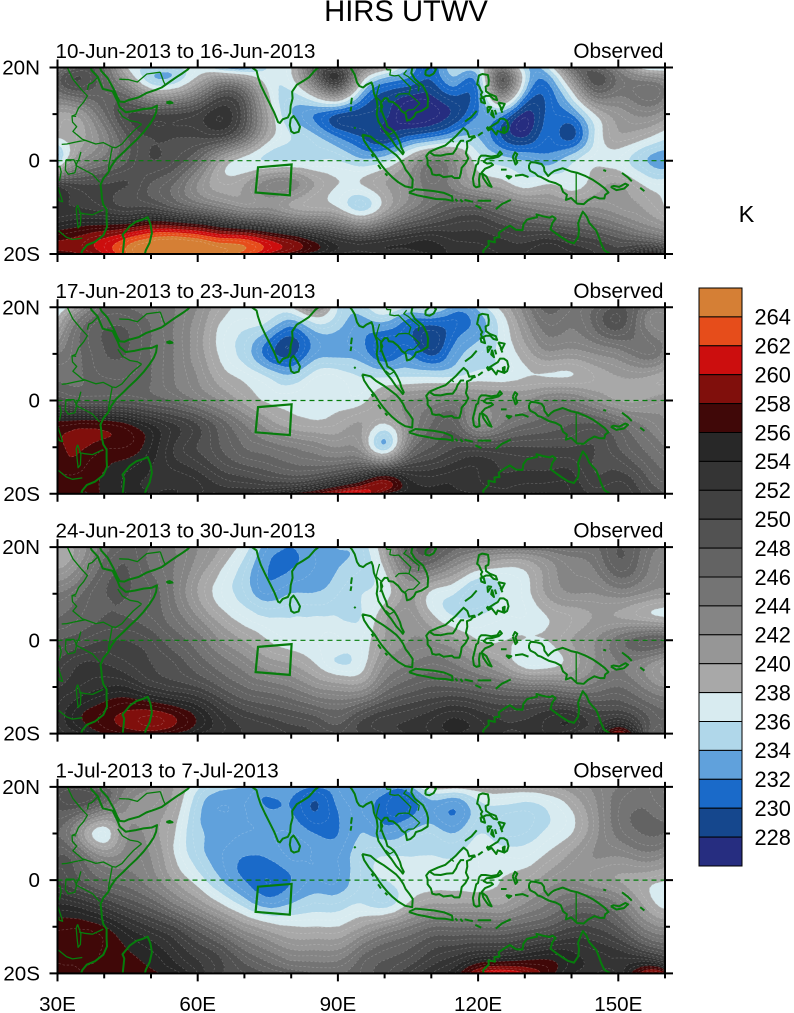  What do you see at coordinates (773, 692) in the screenshot?
I see `svg-text: 238` at bounding box center [773, 692].